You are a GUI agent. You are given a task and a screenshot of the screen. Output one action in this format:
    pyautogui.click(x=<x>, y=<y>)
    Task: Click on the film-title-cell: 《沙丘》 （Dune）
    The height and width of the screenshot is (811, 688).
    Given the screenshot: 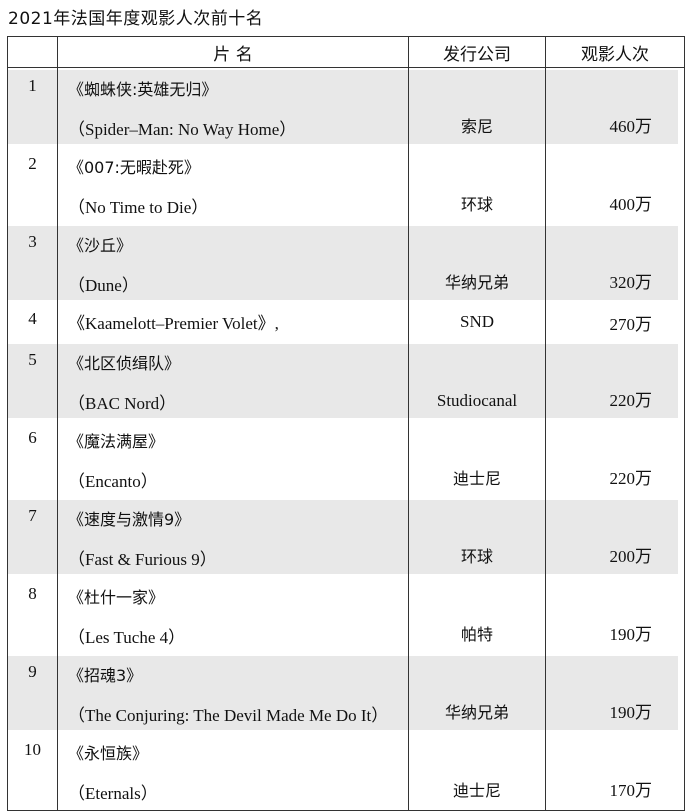 What is the action you would take?
    pyautogui.click(x=233, y=263)
    